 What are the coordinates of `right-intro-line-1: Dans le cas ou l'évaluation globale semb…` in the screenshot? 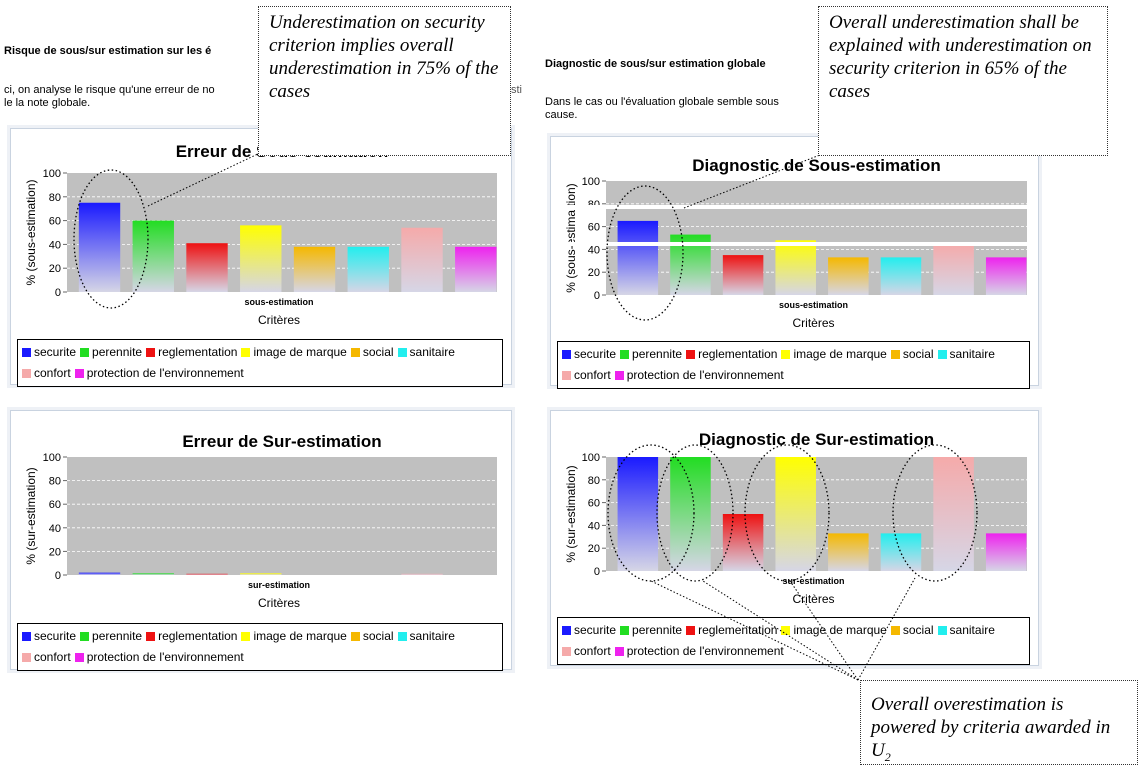 It's located at (662, 102).